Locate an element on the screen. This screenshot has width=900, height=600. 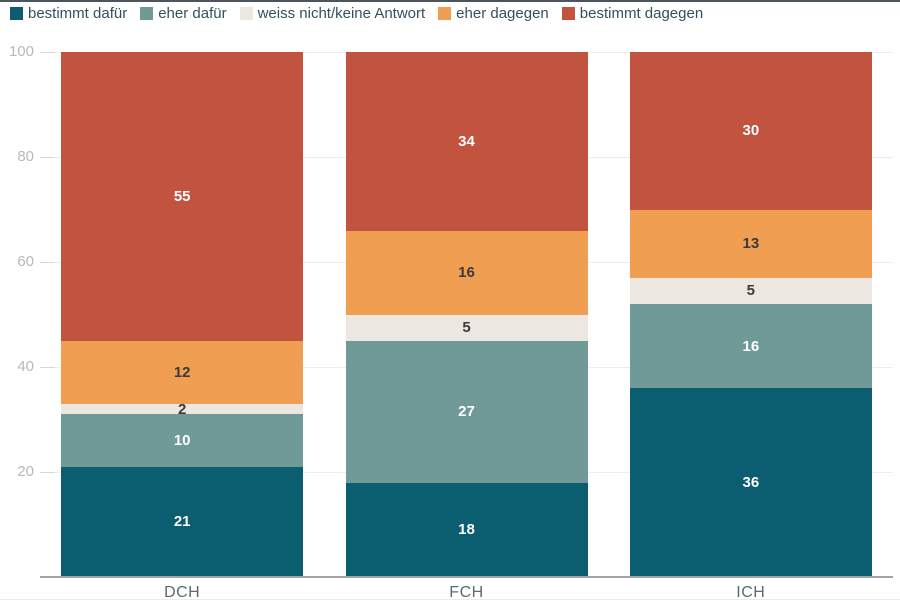
bar-segment-label: 55 is located at coordinates (182, 196).